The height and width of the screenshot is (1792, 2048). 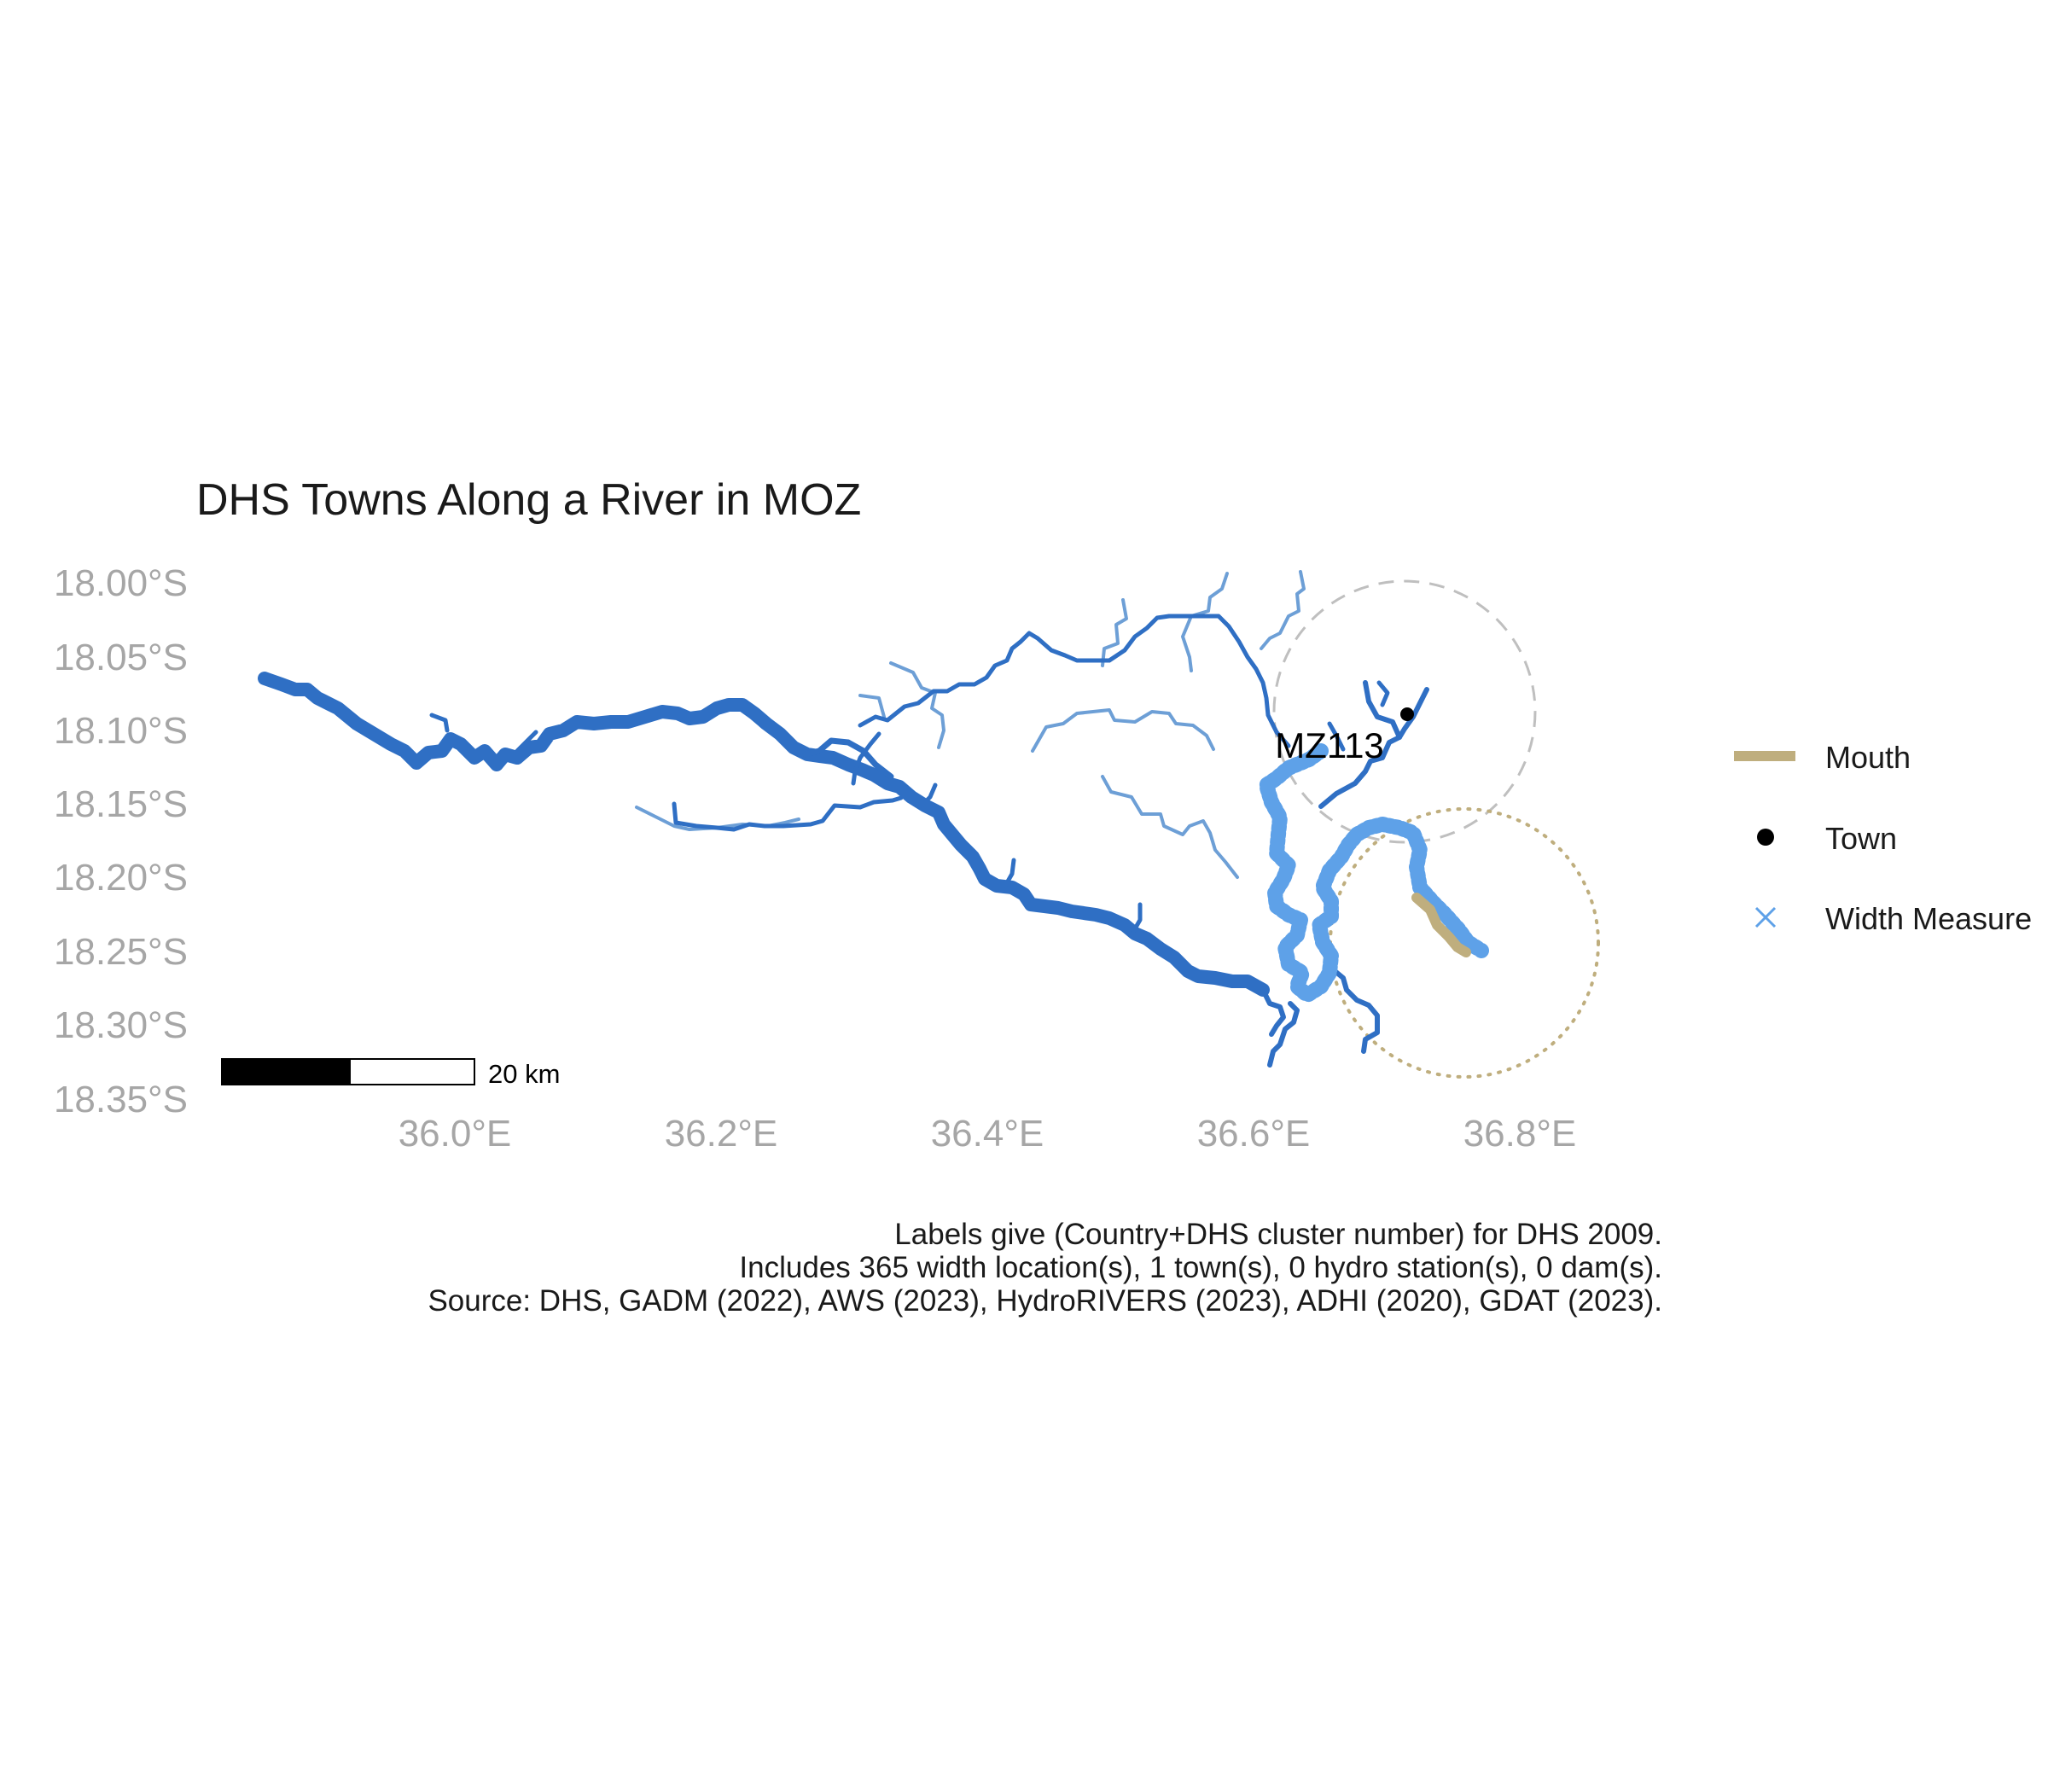 I want to click on legend-label-width-measure: Width Measure, so click(x=1929, y=919).